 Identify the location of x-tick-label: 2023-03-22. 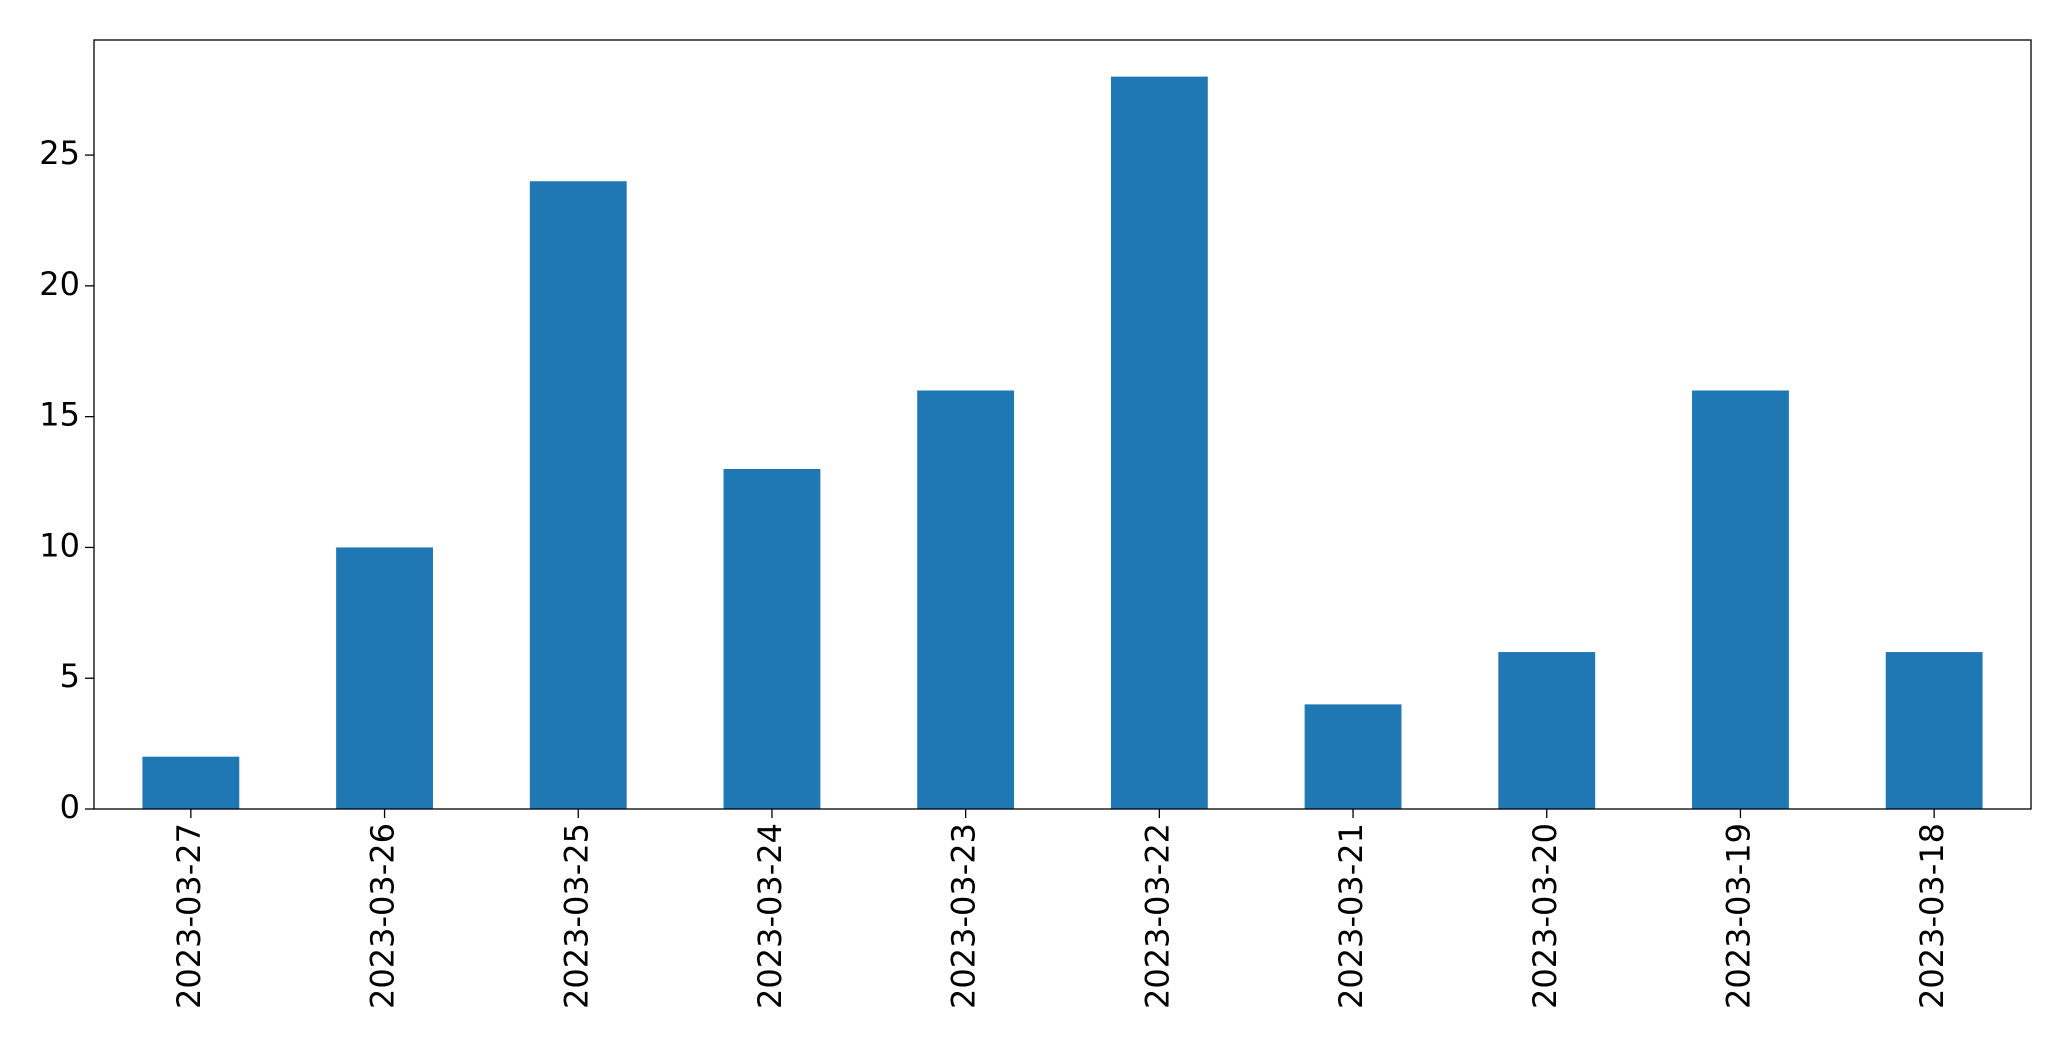
(1157, 916).